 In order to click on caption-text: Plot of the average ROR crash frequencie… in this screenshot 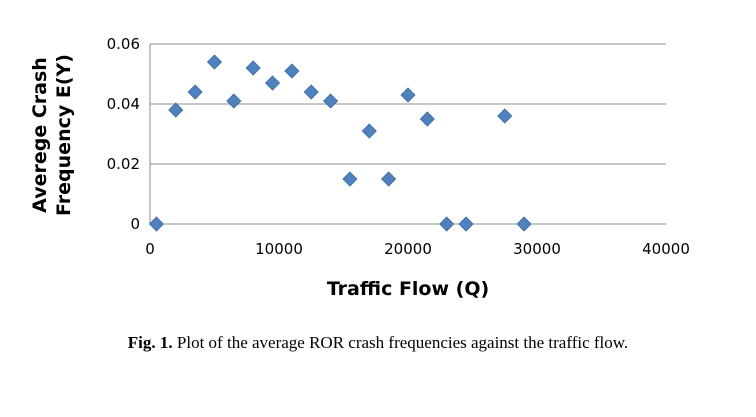, I will do `click(400, 342)`.